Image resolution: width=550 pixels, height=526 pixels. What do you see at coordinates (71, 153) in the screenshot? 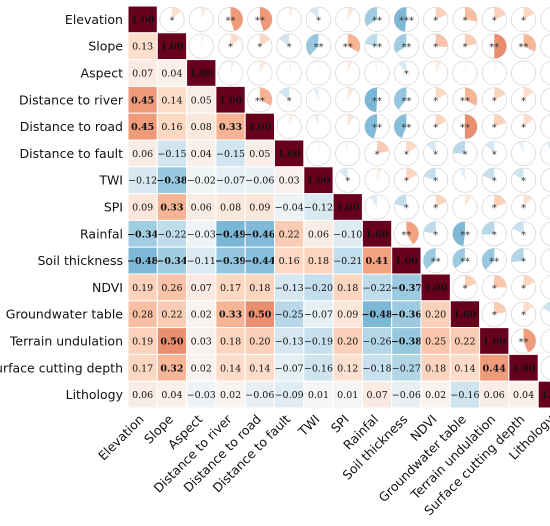
I see `row-label-distance-to-fault: Distance to fault` at bounding box center [71, 153].